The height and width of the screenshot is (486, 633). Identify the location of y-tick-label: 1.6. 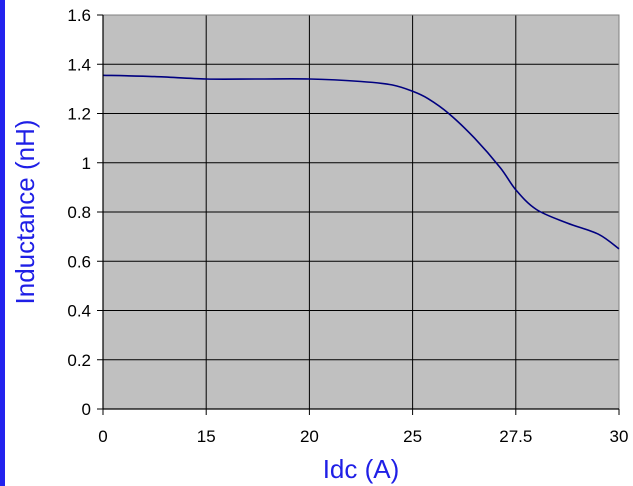
(79, 15).